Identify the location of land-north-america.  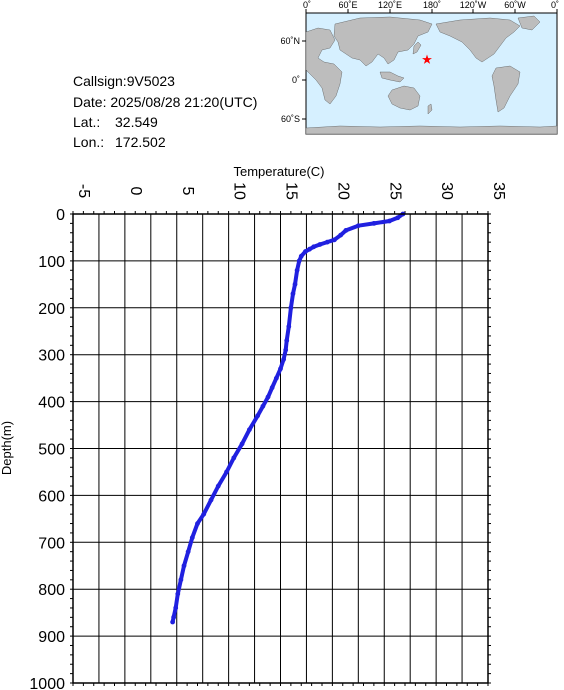
(478, 40).